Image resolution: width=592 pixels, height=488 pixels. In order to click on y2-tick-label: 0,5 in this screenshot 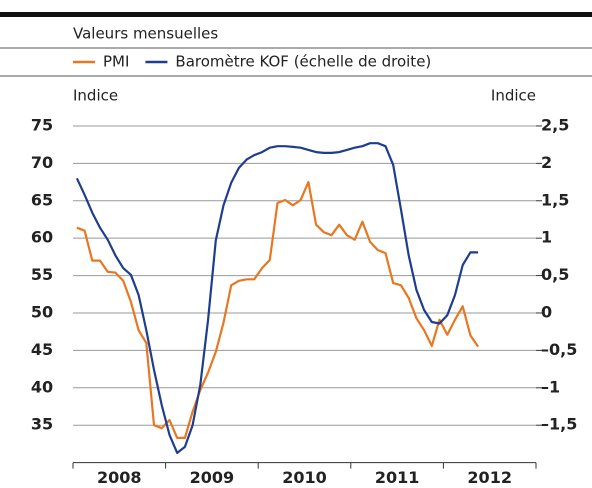, I will do `click(555, 274)`.